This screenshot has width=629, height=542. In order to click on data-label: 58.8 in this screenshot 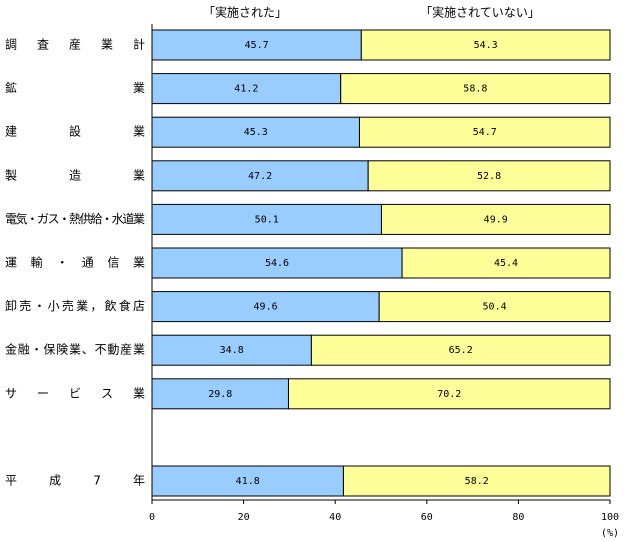, I will do `click(475, 89)`.